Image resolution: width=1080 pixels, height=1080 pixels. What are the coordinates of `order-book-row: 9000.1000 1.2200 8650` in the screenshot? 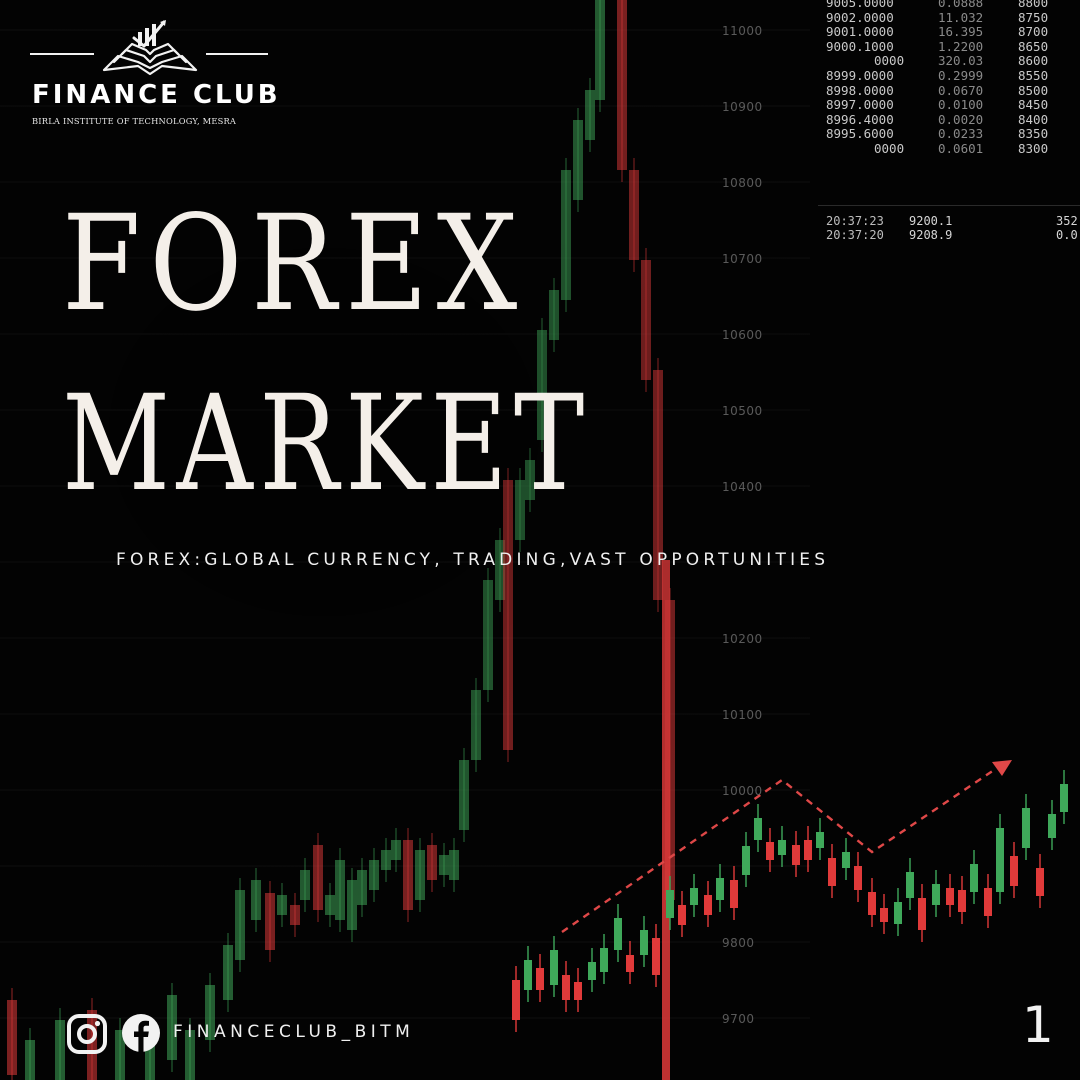 It's located at (953, 46).